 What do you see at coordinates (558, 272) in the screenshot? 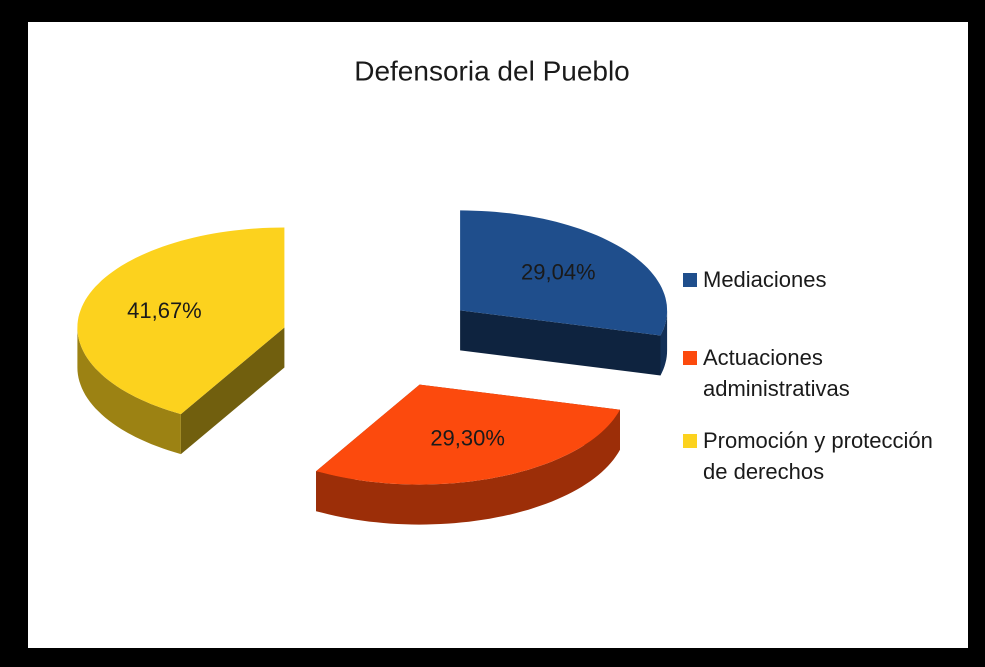
I see `data-label: 29,04%` at bounding box center [558, 272].